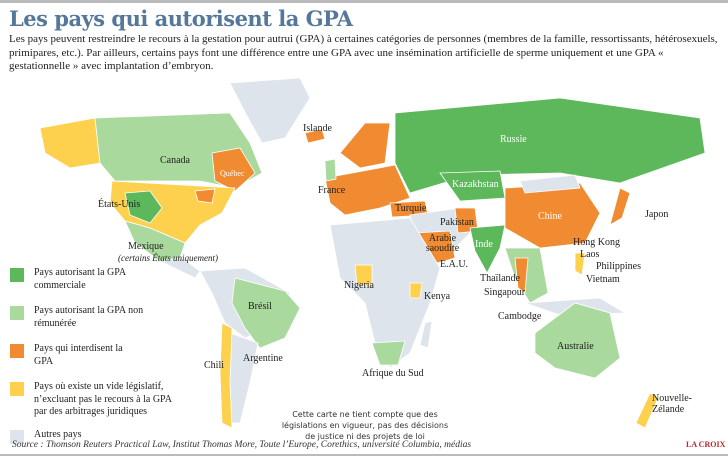 The width and height of the screenshot is (728, 456). What do you see at coordinates (603, 279) in the screenshot?
I see `label-vietnam: Vietnam` at bounding box center [603, 279].